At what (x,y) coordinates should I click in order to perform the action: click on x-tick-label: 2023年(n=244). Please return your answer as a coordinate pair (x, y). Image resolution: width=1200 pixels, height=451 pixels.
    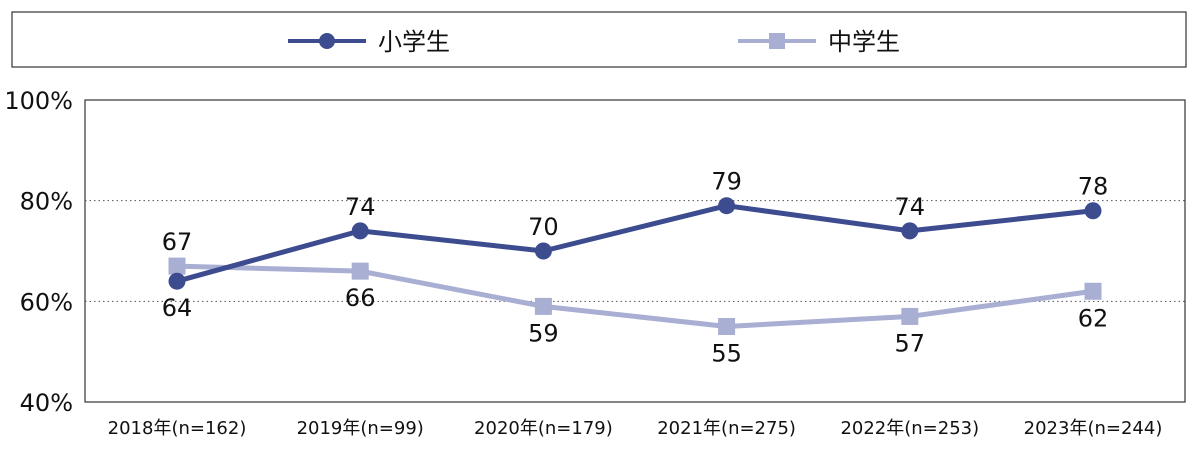
    Looking at the image, I should click on (1093, 428).